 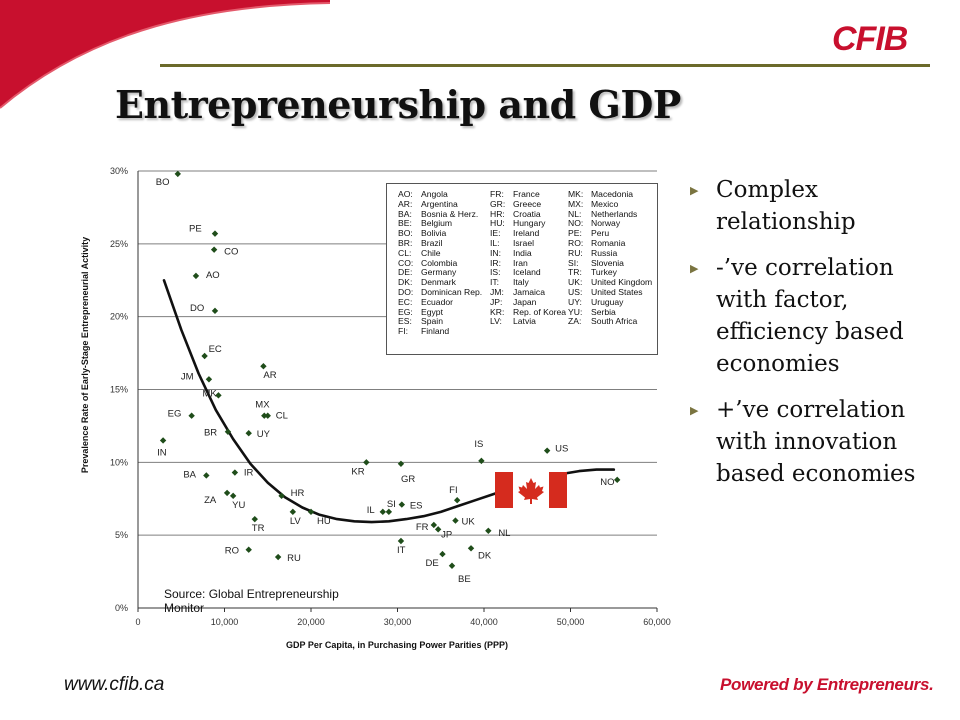 What do you see at coordinates (525, 301) in the screenshot?
I see `legend-country: Japan` at bounding box center [525, 301].